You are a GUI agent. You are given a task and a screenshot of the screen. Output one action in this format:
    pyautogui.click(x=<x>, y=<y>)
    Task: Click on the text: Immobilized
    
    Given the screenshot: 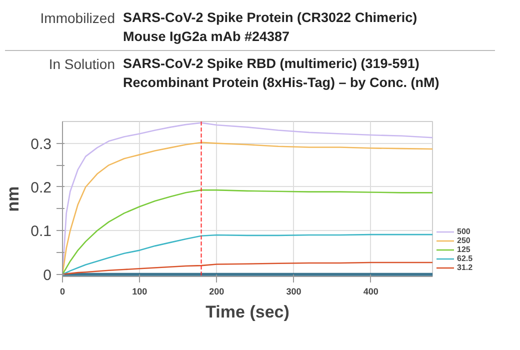 What is the action you would take?
    pyautogui.click(x=77, y=18)
    